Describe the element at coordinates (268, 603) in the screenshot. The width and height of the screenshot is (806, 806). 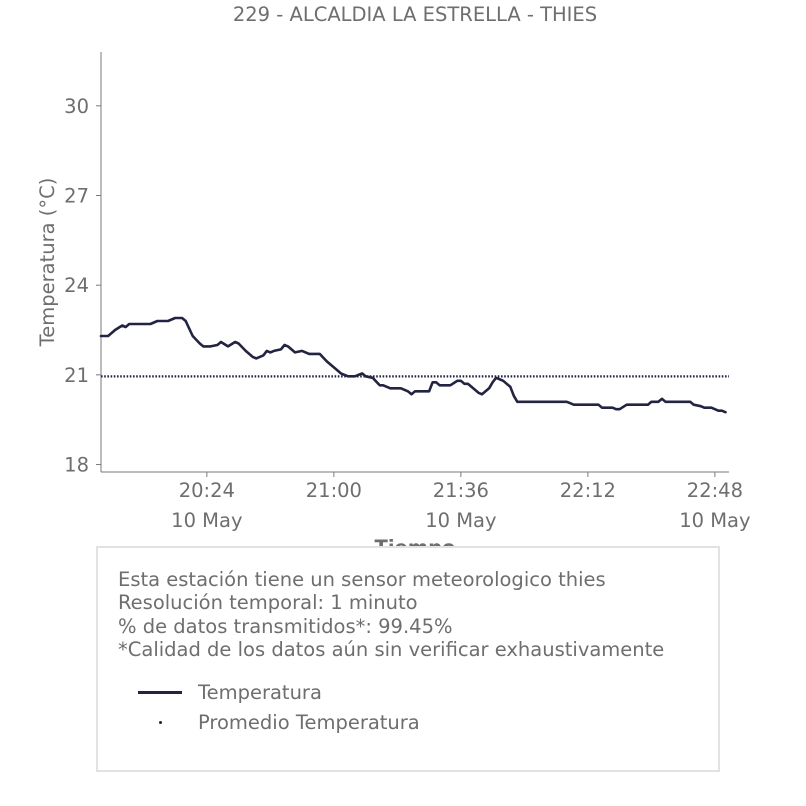
I see `info-line-resolution: Resolución temporal: 1 minuto` at that location.